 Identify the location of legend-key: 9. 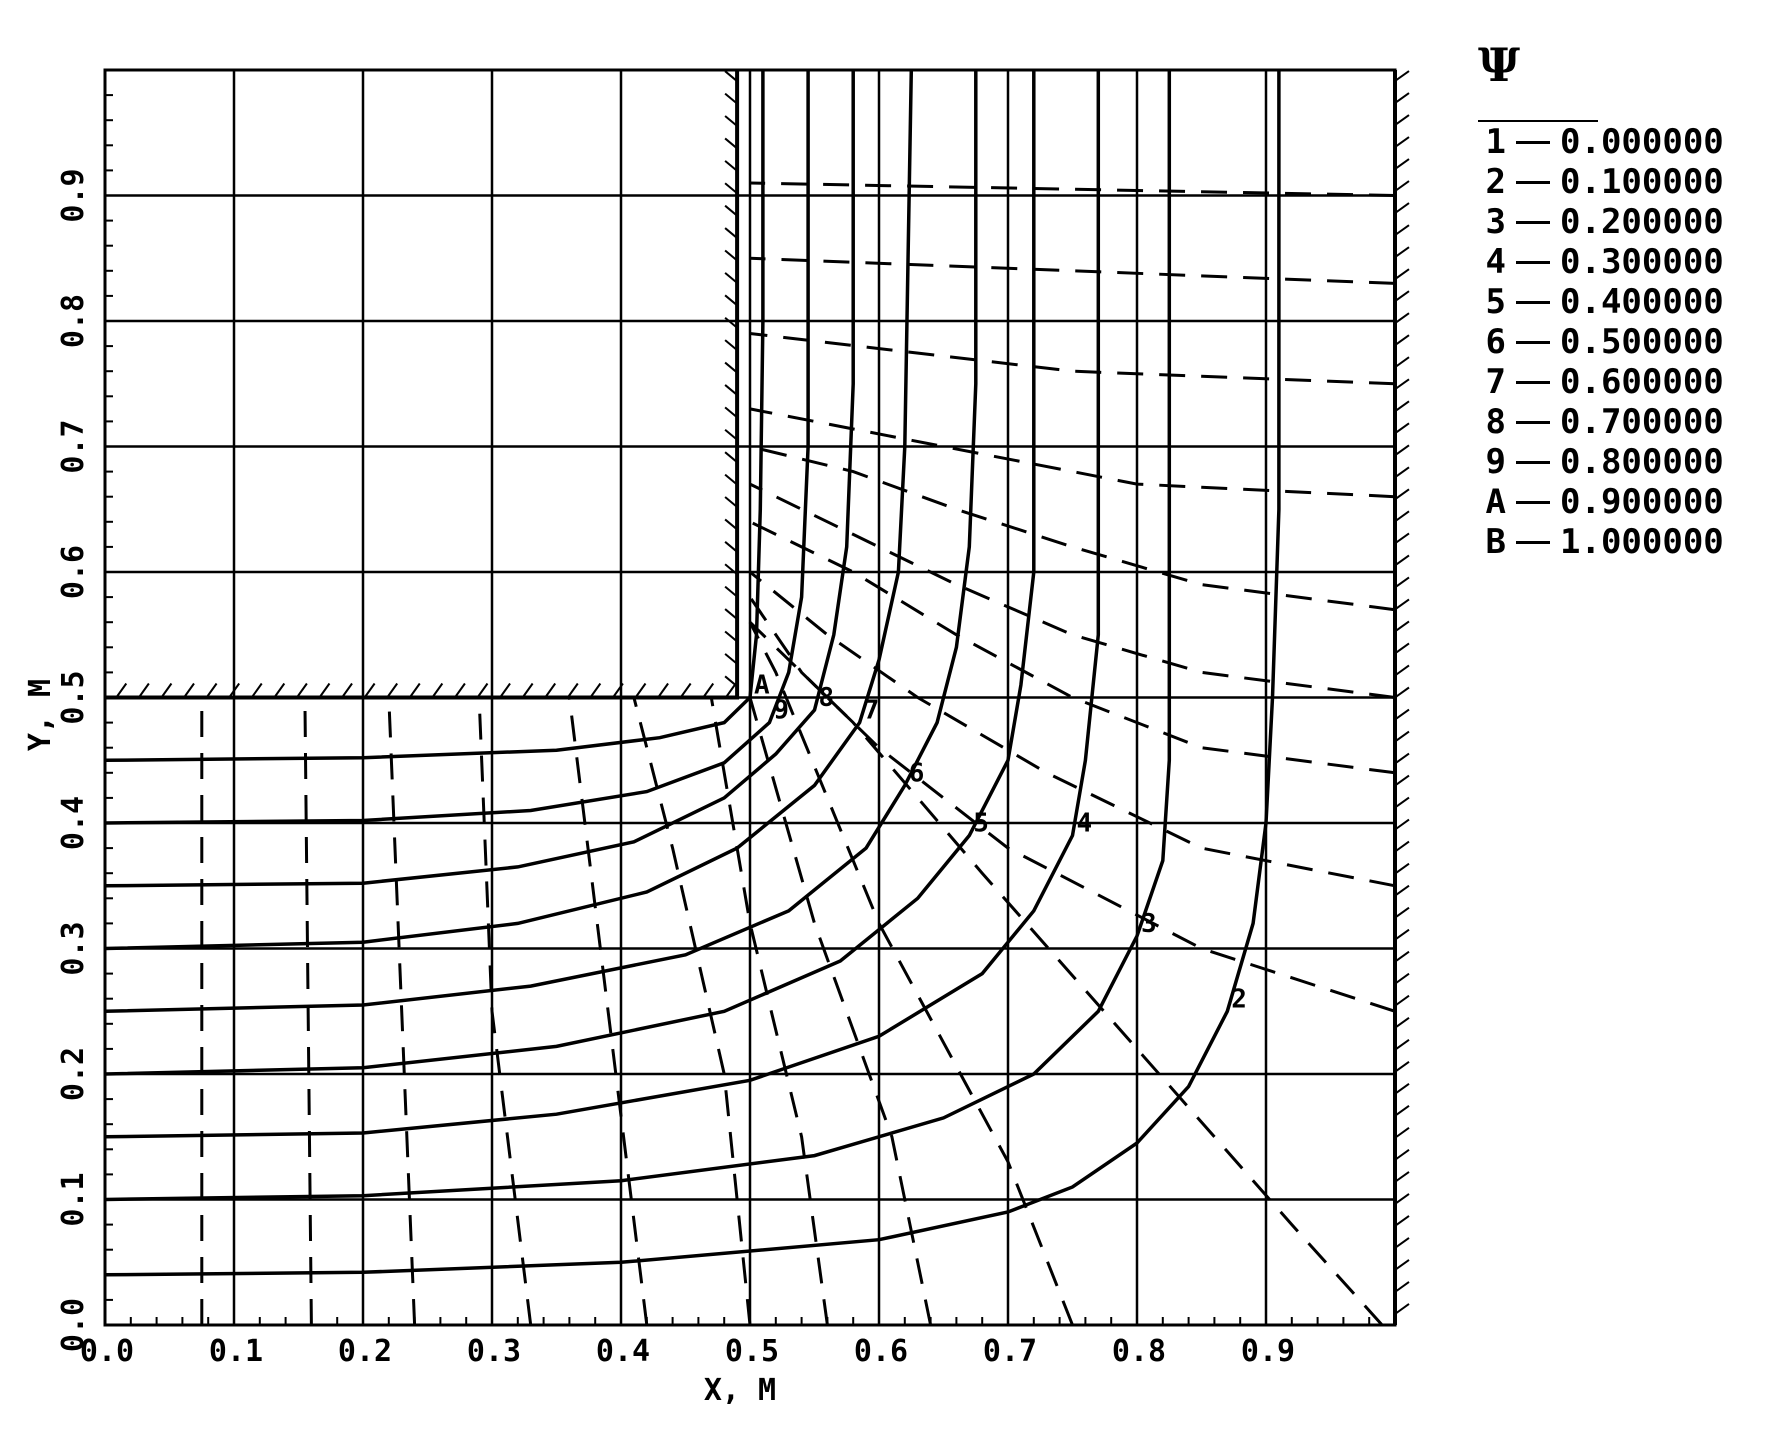
(1495, 462).